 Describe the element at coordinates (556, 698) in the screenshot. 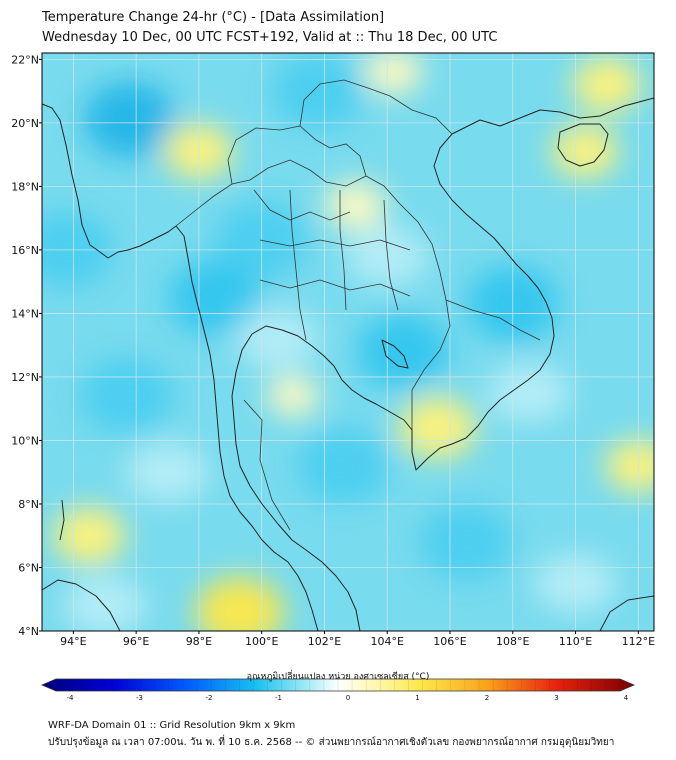

I see `colorbar-tick-label: 3` at that location.